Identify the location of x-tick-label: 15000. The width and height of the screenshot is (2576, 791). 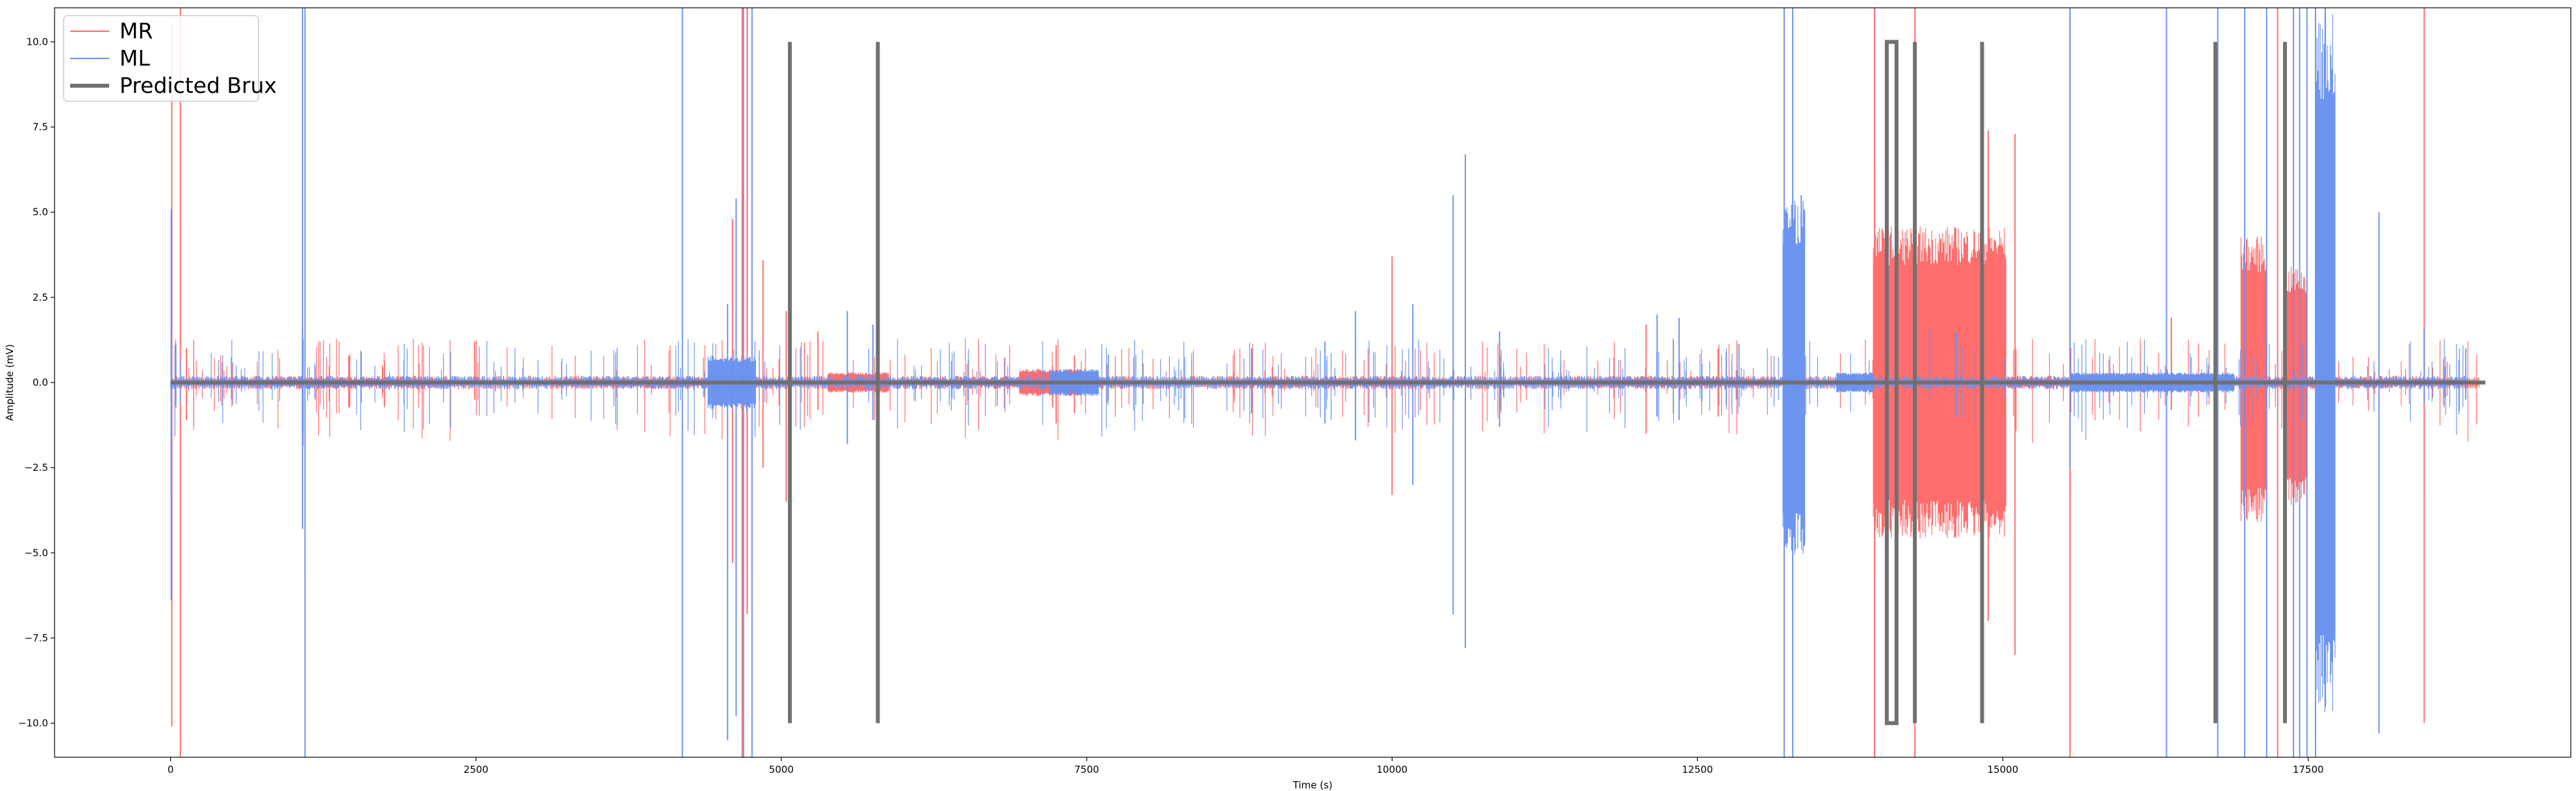
(2004, 769).